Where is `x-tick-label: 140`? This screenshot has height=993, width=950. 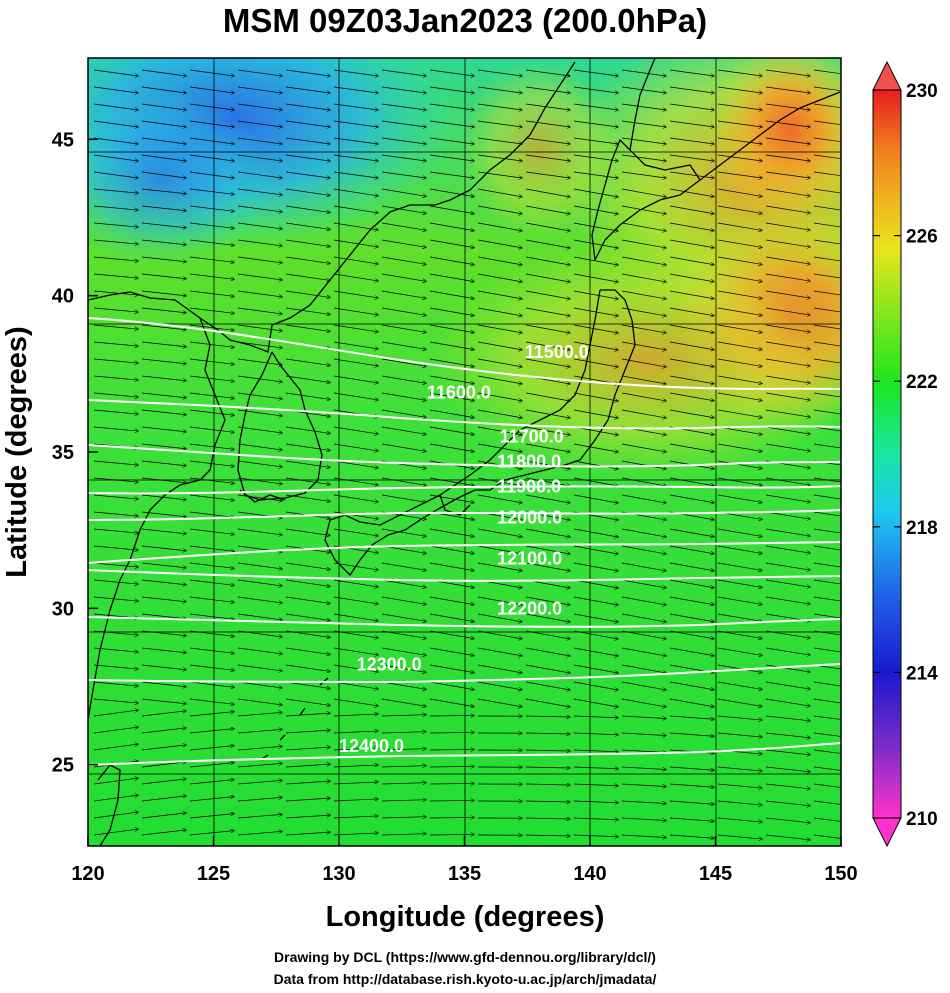 x-tick-label: 140 is located at coordinates (589, 874).